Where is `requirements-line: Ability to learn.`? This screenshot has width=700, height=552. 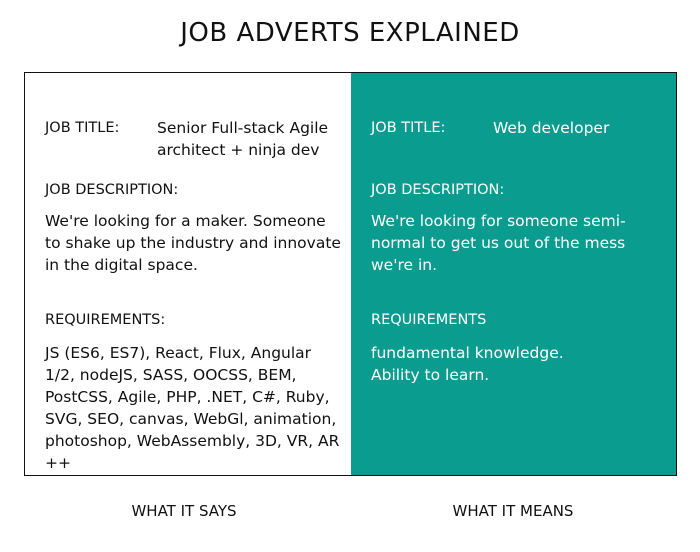
requirements-line: Ability to learn. is located at coordinates (430, 375).